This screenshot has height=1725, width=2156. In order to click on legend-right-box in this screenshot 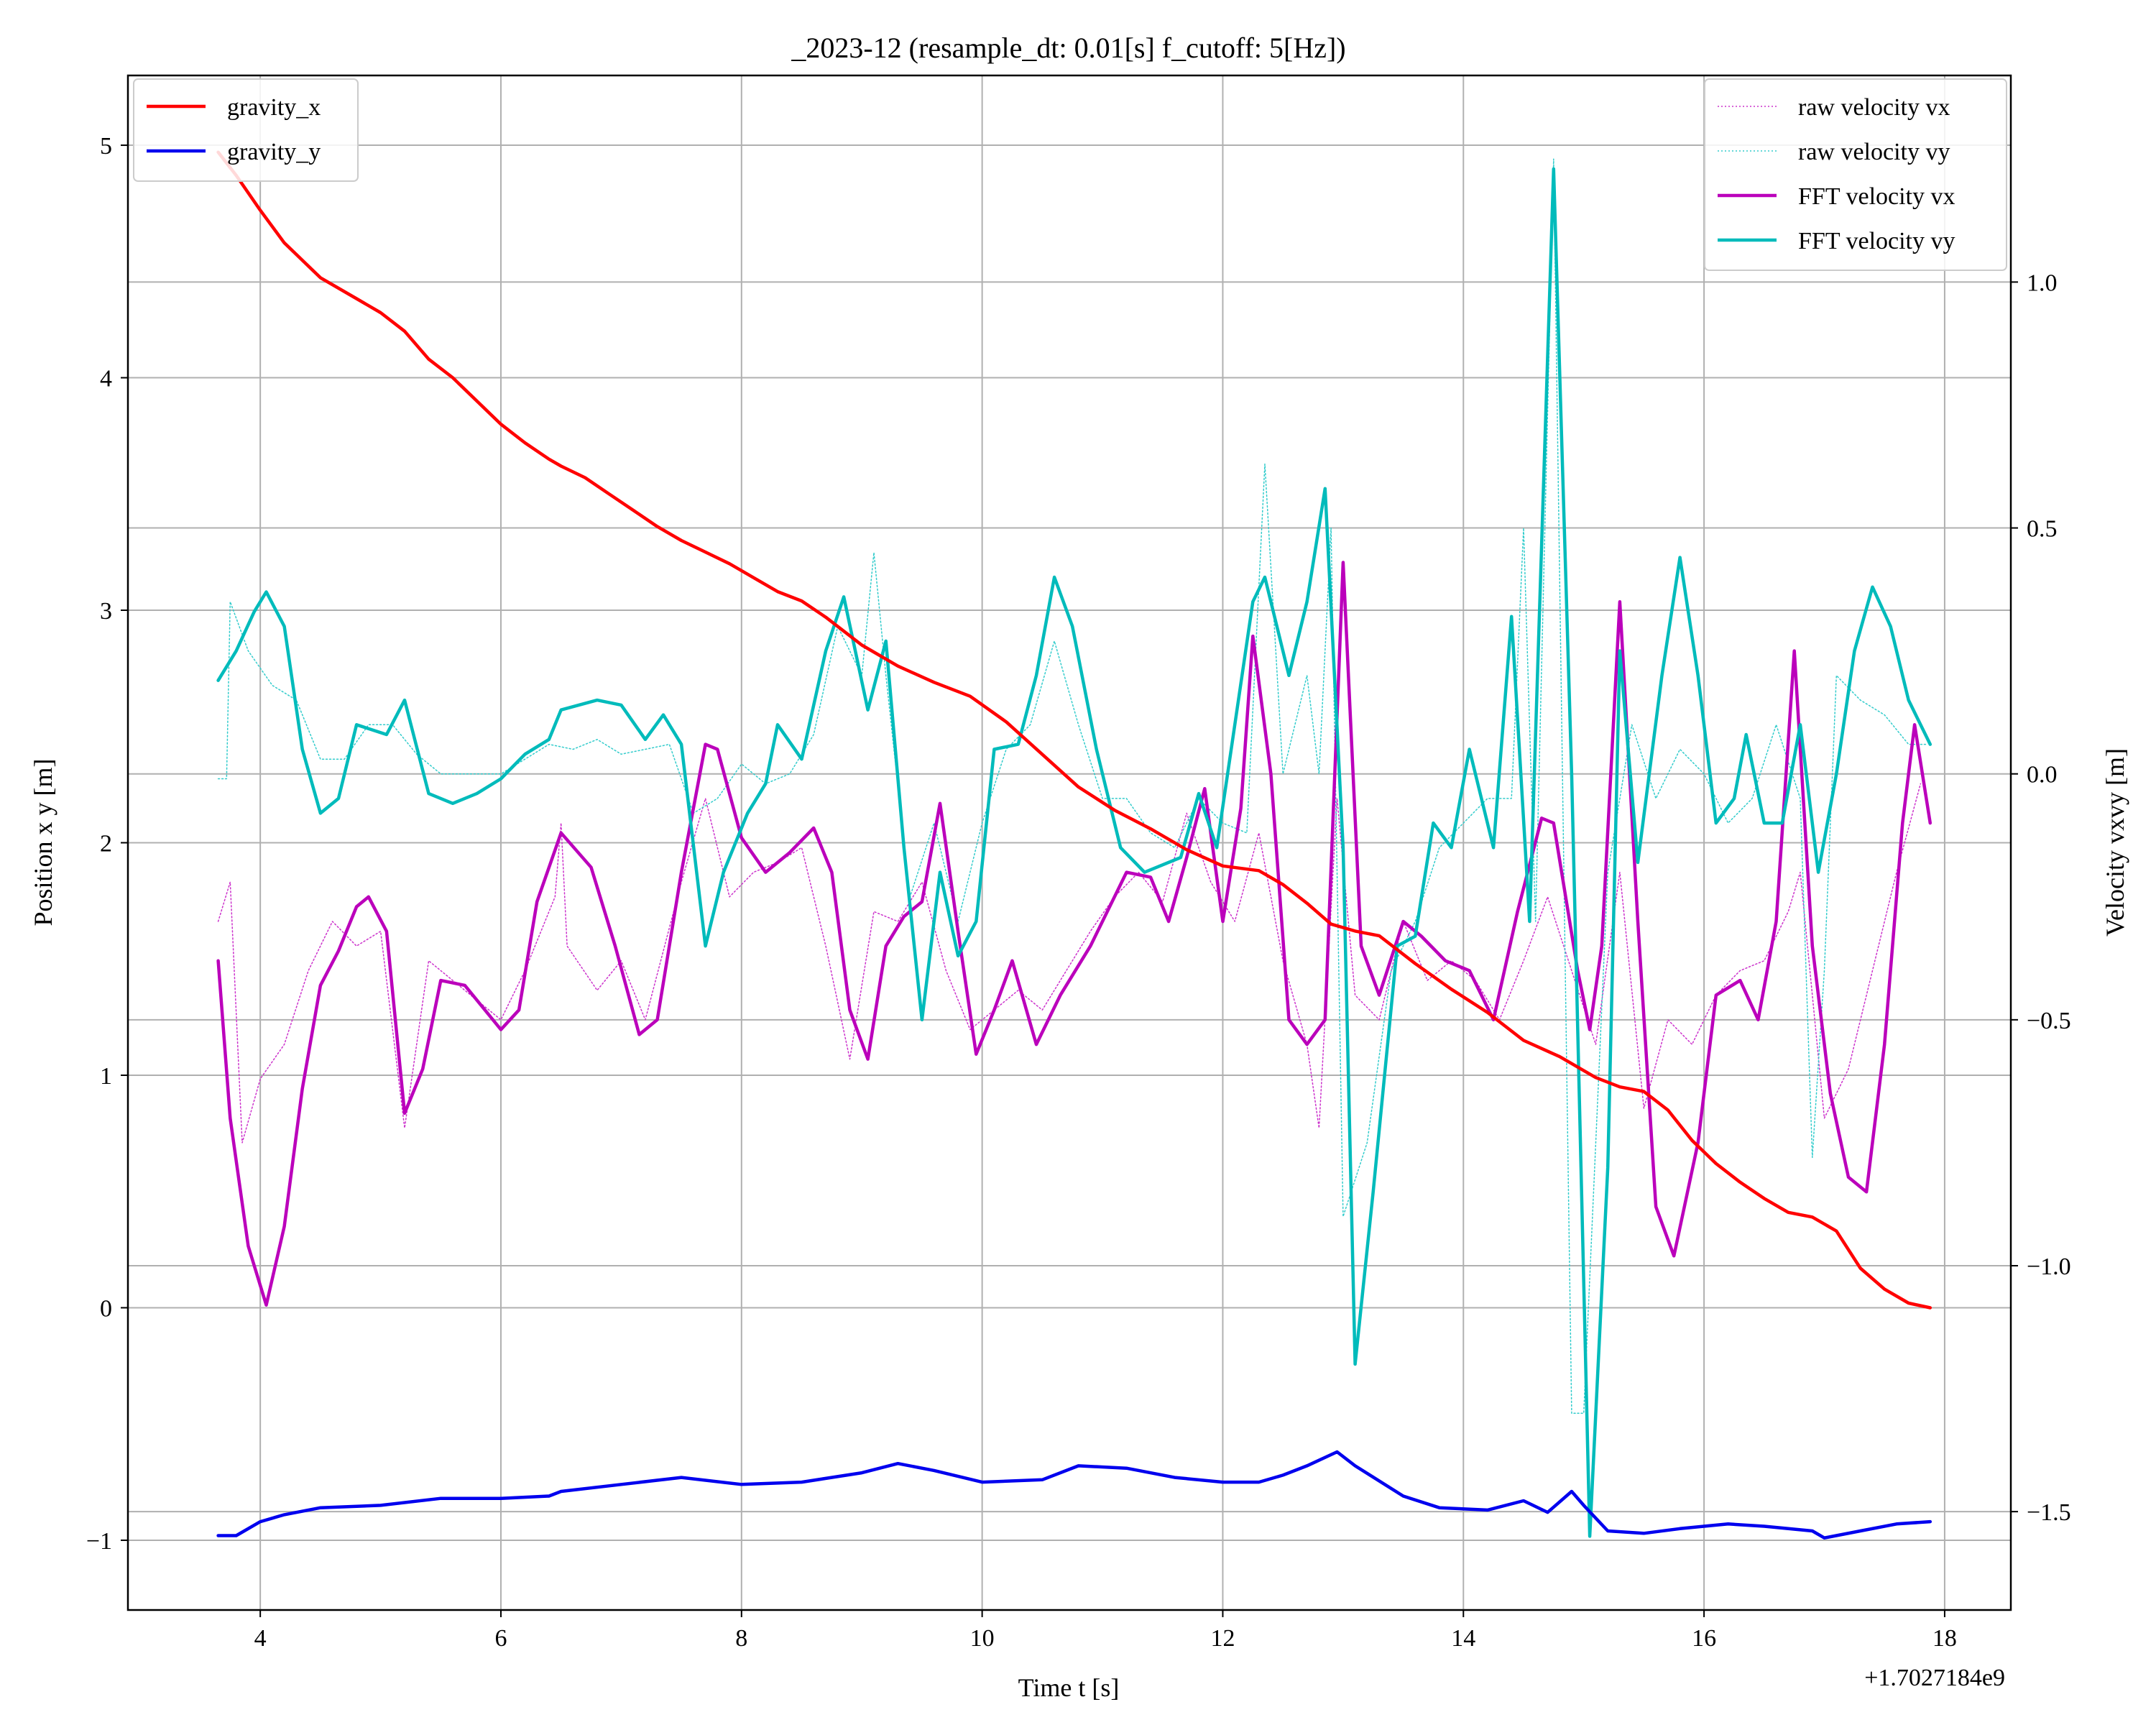, I will do `click(1856, 174)`.